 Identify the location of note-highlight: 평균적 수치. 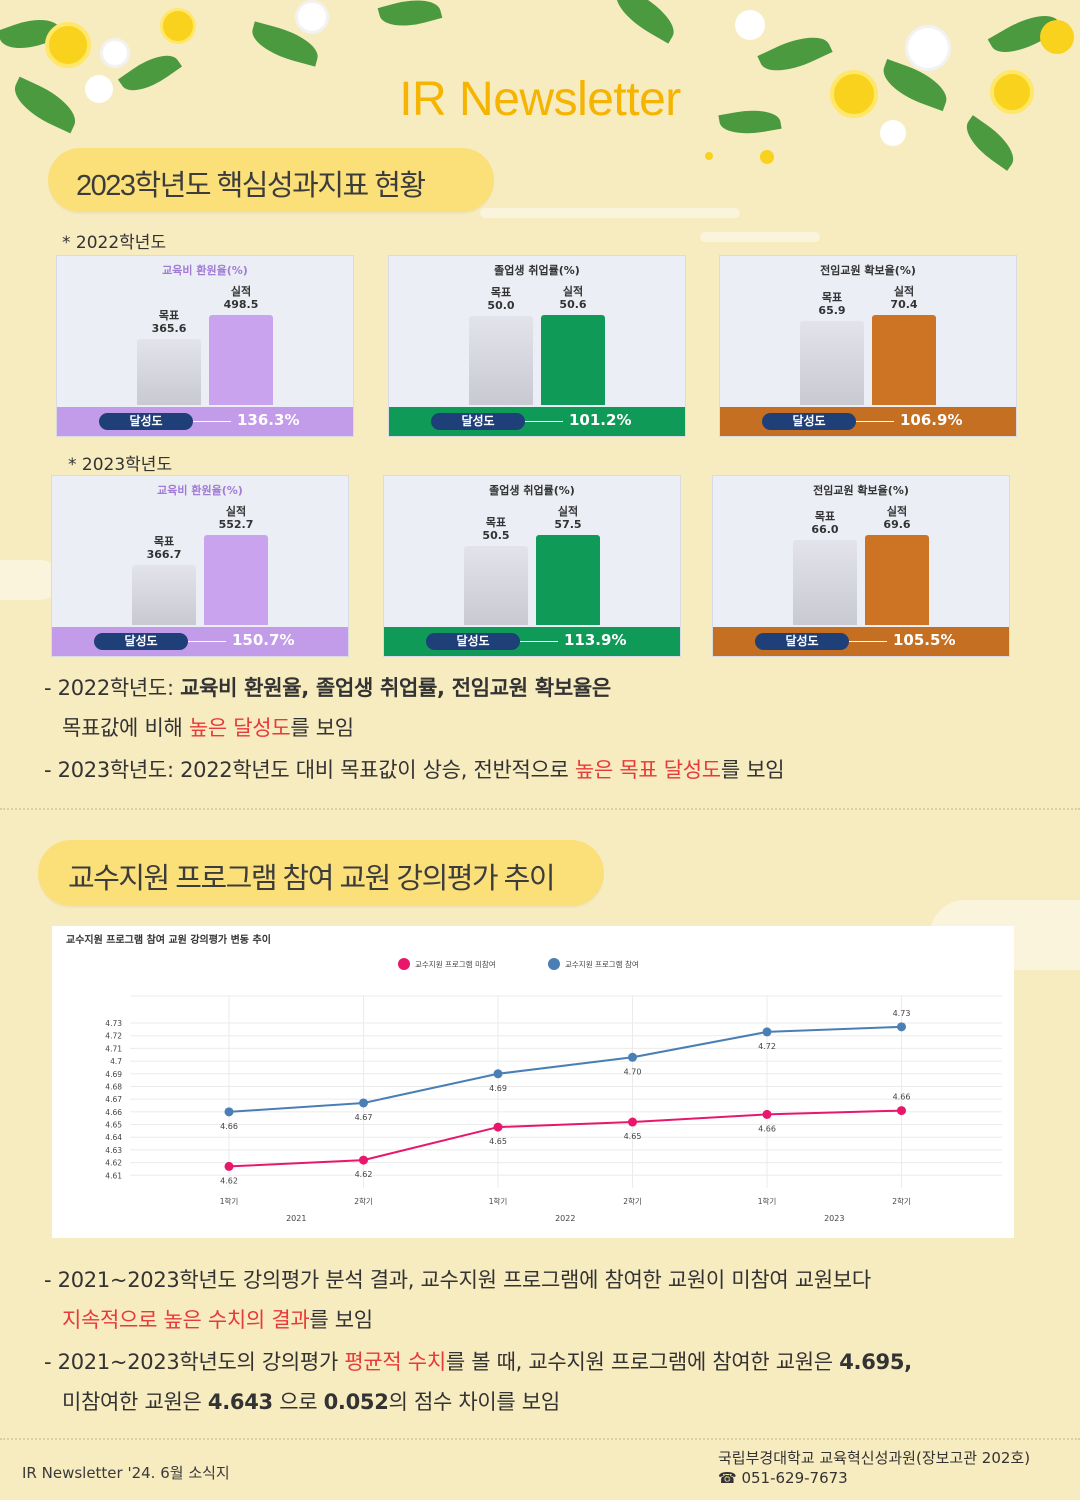
(395, 1362).